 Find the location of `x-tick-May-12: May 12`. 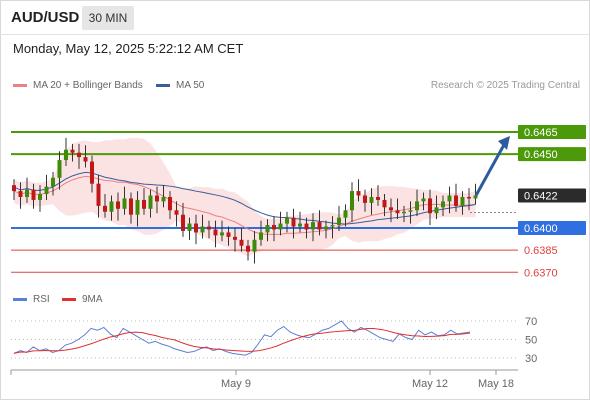

x-tick-May-12: May 12 is located at coordinates (430, 384).